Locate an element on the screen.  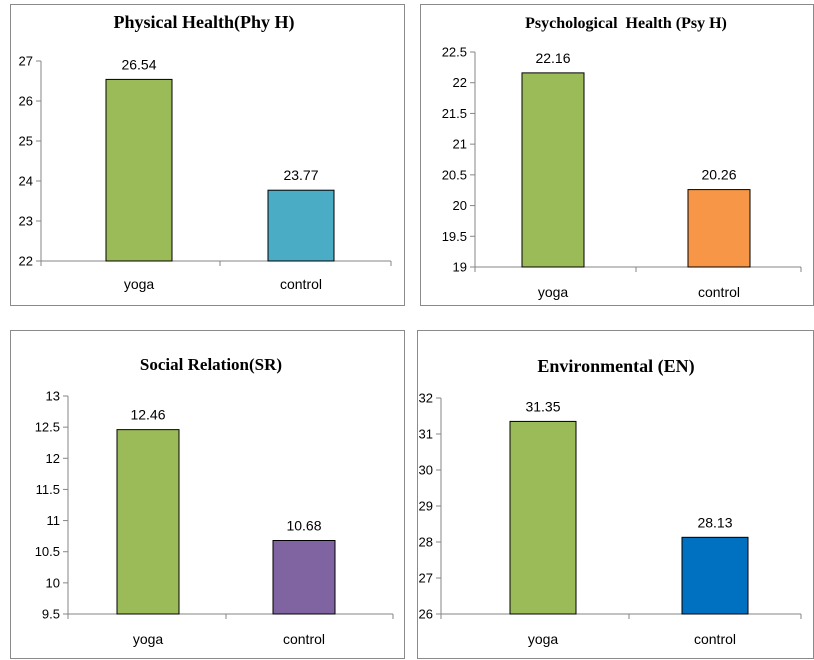
y-tick-label: 20.5 is located at coordinates (454, 174).